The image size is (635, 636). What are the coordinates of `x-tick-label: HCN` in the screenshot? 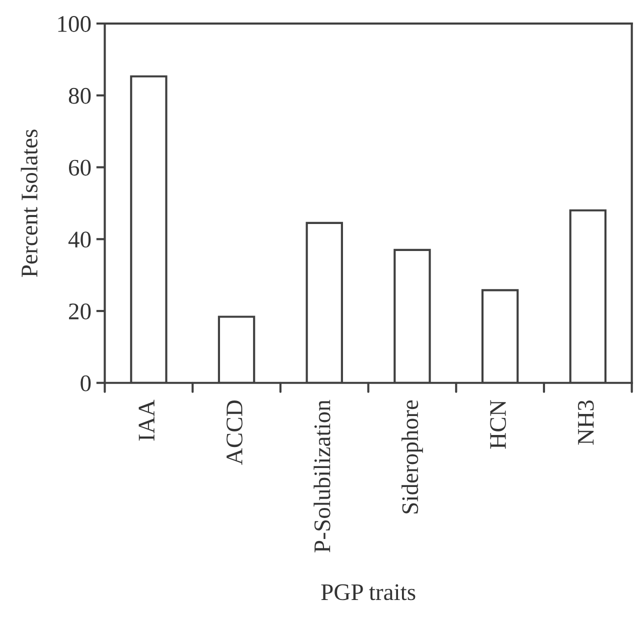 It's located at (498, 424).